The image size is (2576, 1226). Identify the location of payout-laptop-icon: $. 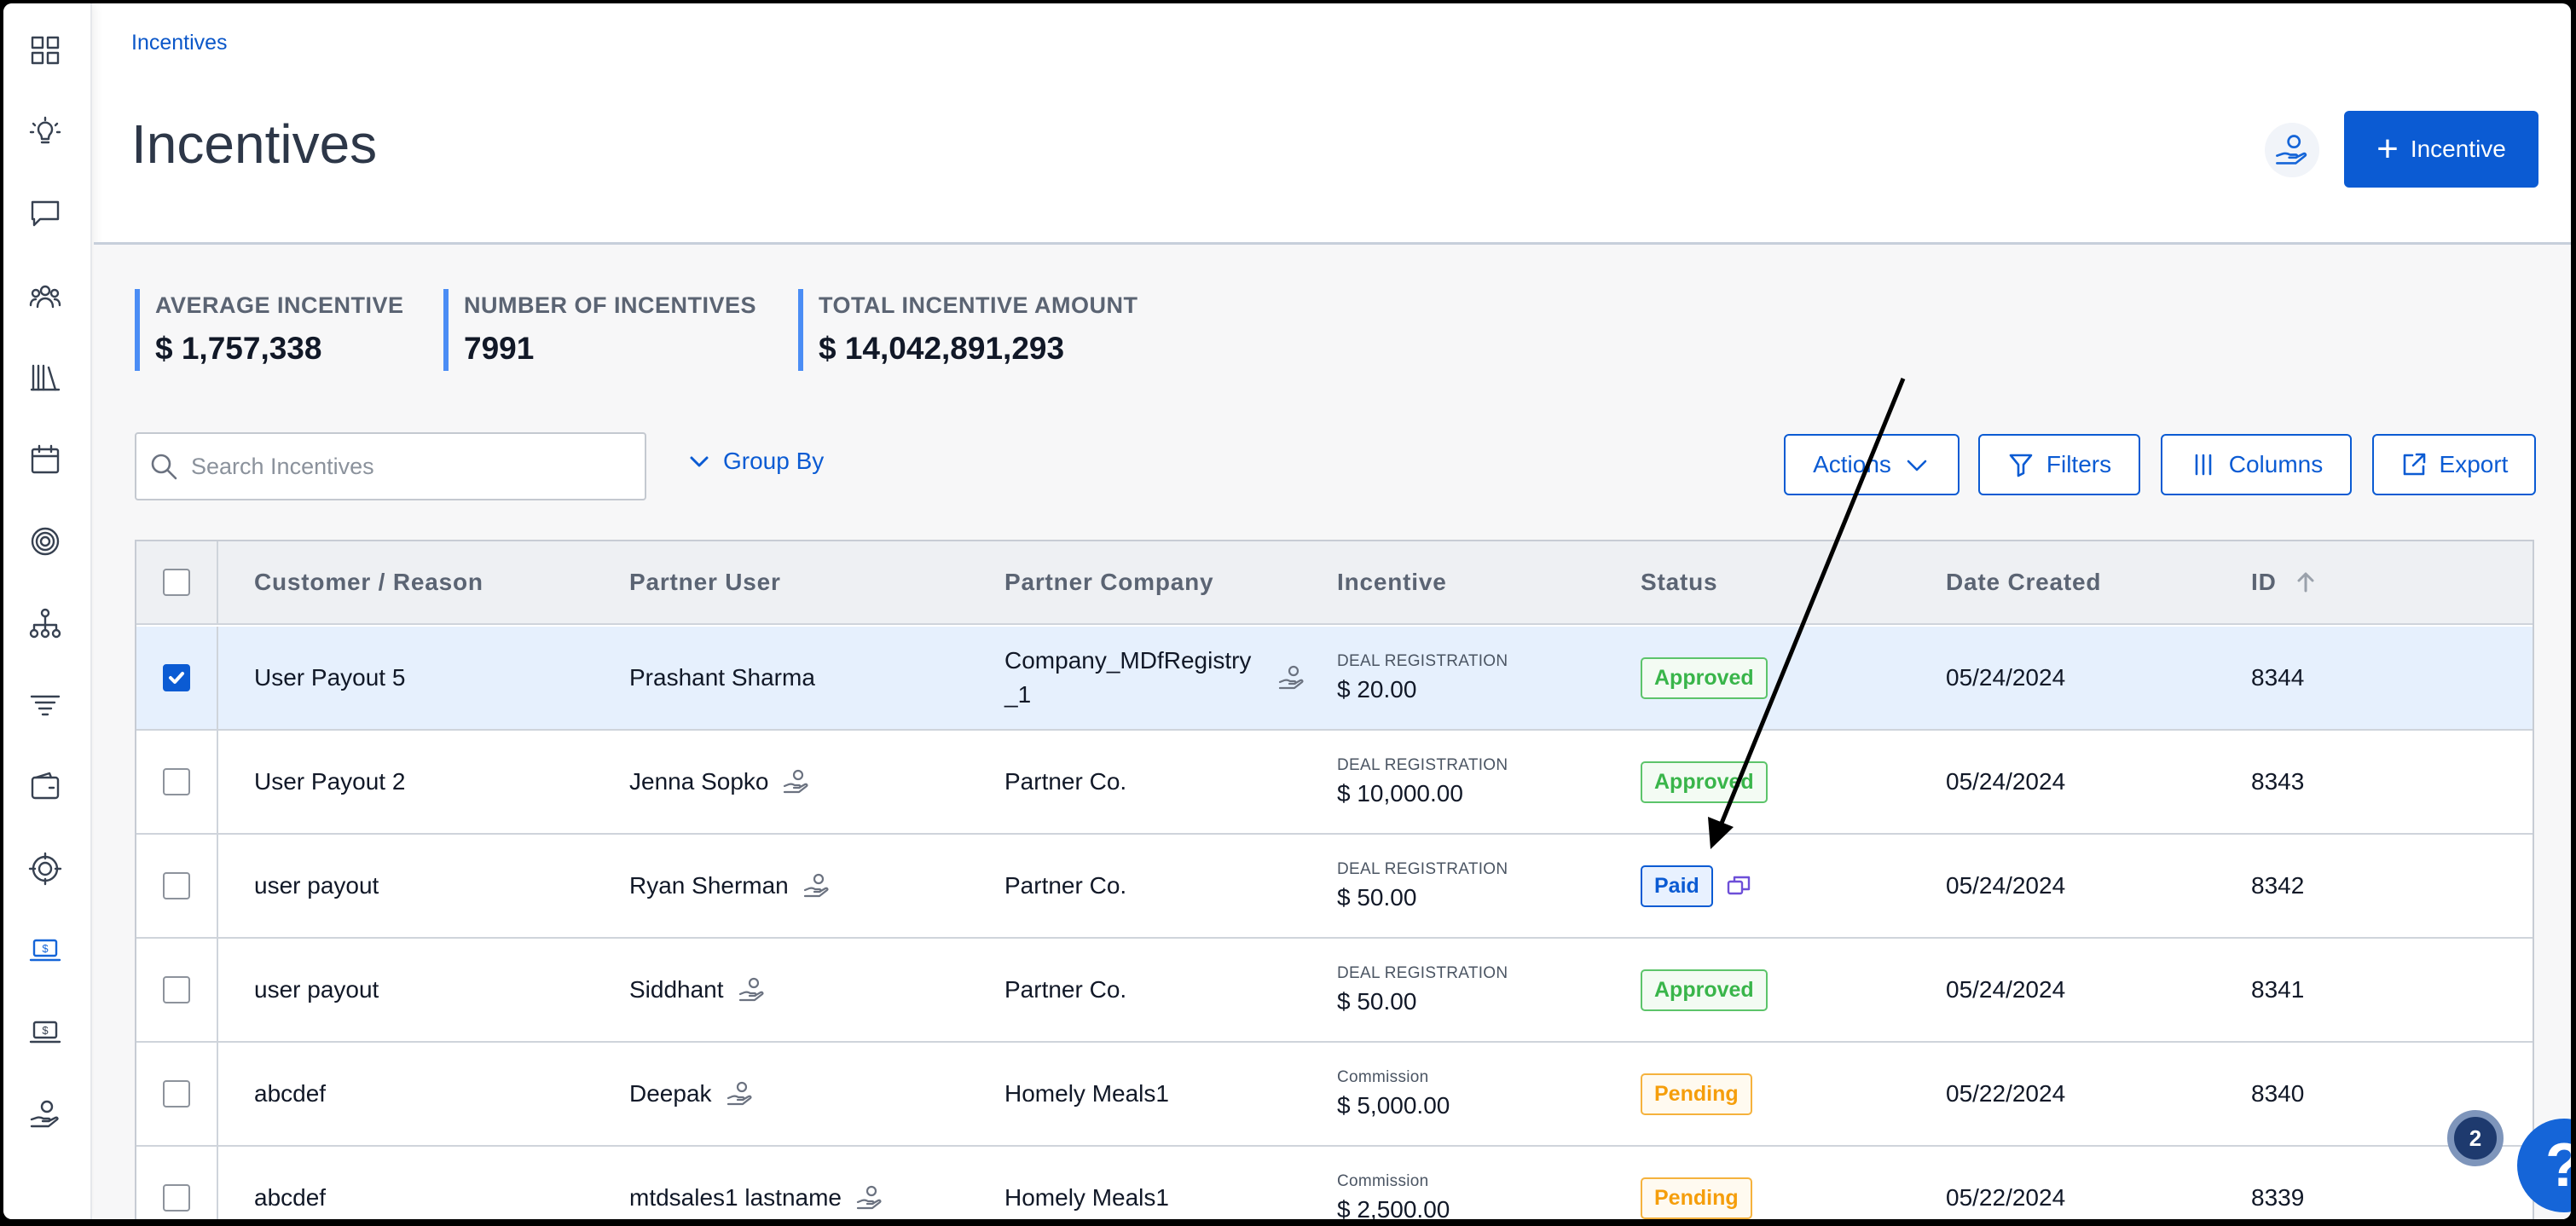
(45, 1032).